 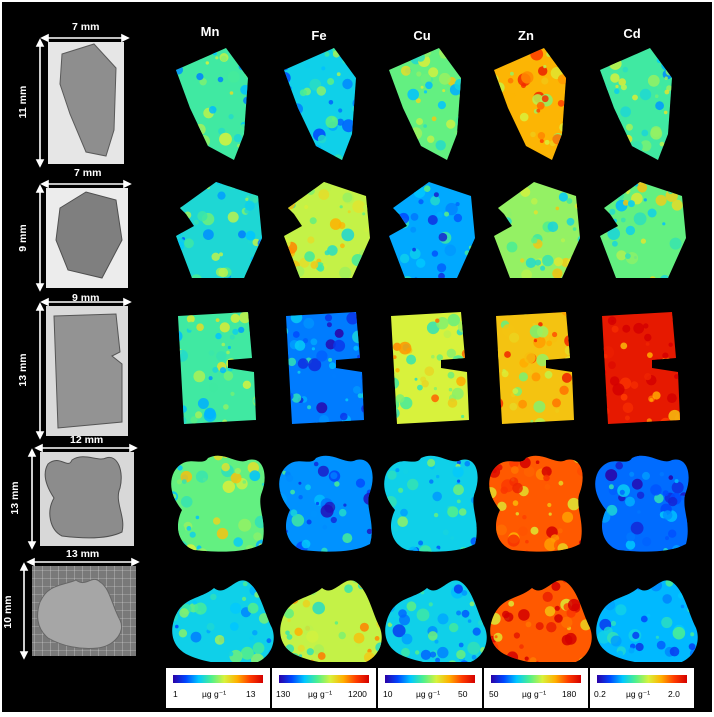 What do you see at coordinates (218, 508) in the screenshot?
I see `map-mn-row4` at bounding box center [218, 508].